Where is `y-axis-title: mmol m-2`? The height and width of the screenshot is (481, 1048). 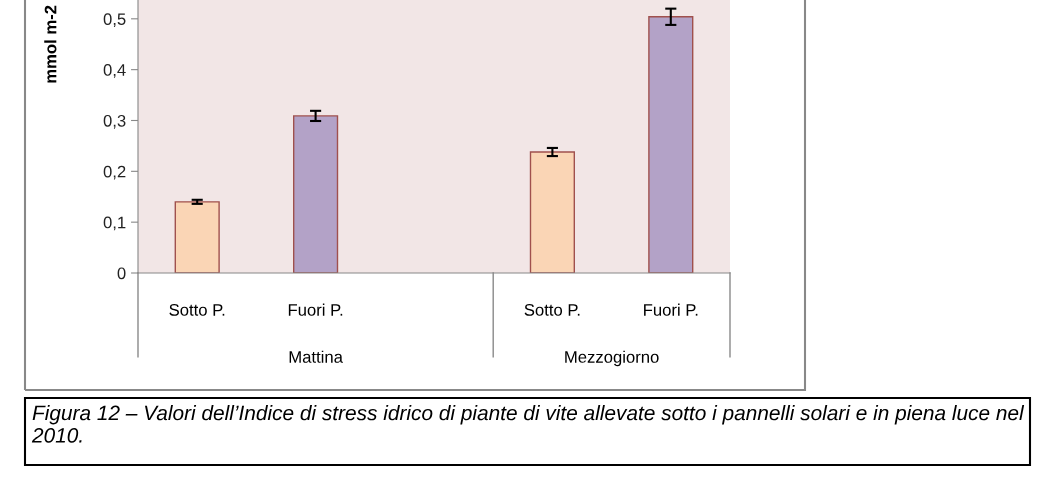 y-axis-title: mmol m-2 is located at coordinates (50, 44).